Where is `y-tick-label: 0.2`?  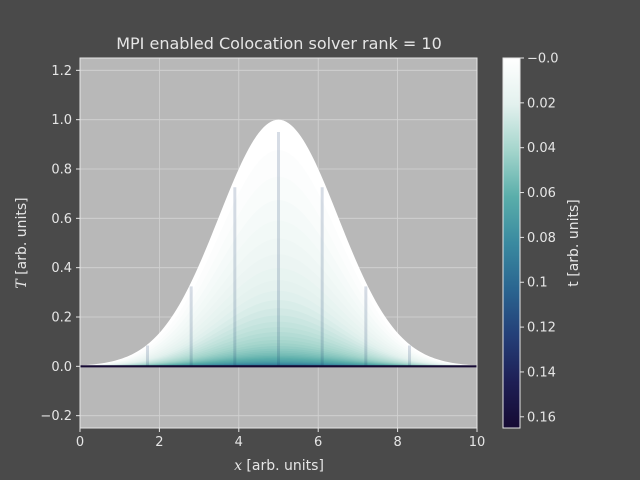
y-tick-label: 0.2 is located at coordinates (61, 318).